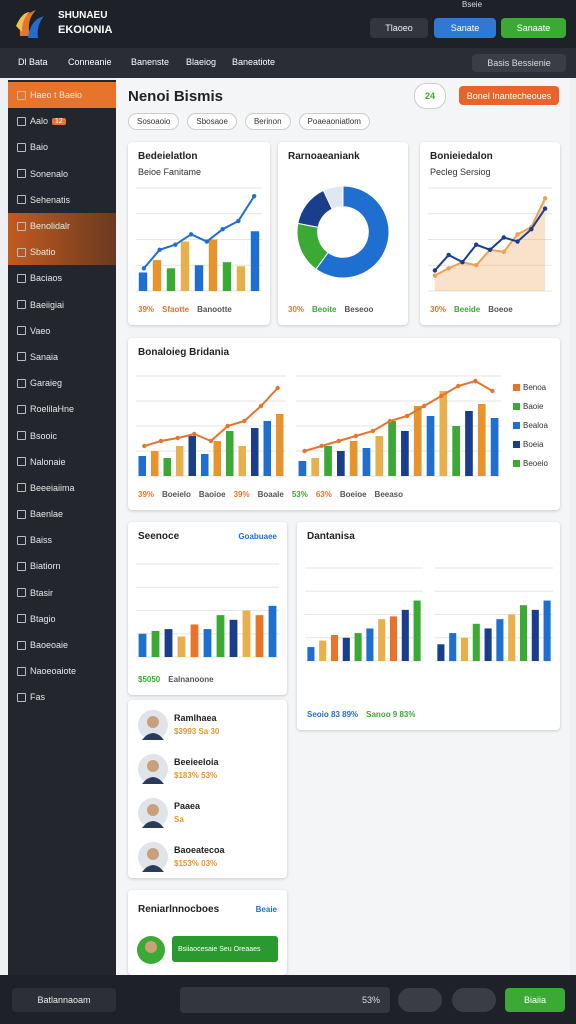  Describe the element at coordinates (62, 252) in the screenshot. I see `sidebar-item: Sbatio` at that location.